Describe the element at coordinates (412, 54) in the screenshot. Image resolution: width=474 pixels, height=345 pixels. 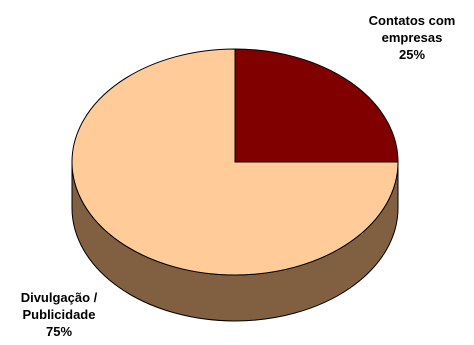
I see `slice-value-label: 25%` at that location.